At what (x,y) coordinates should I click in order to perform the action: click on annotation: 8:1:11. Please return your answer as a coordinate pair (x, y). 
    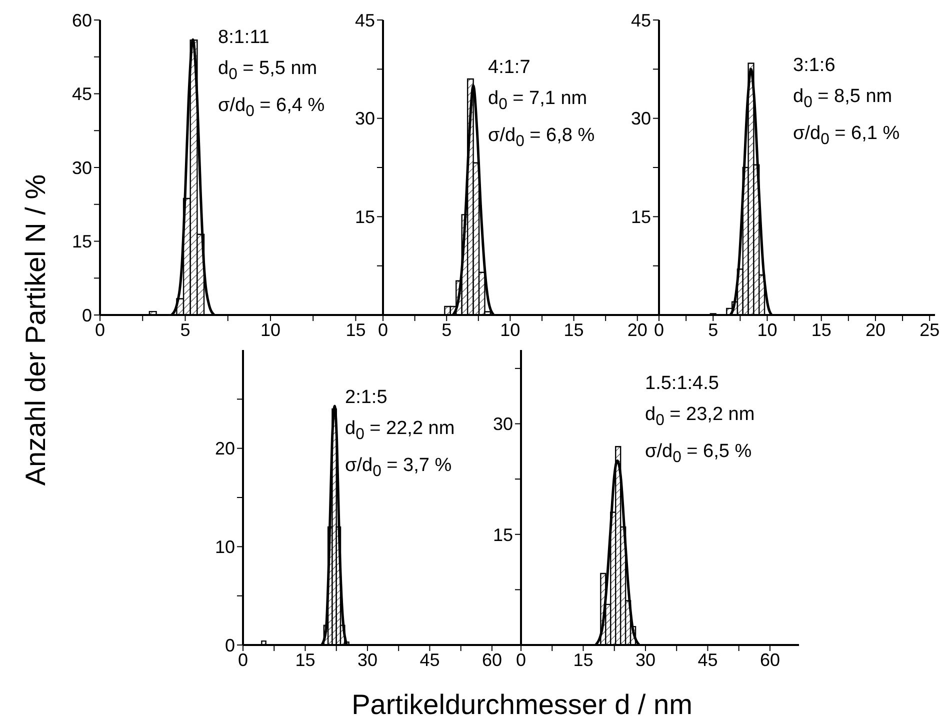
    Looking at the image, I should click on (244, 38).